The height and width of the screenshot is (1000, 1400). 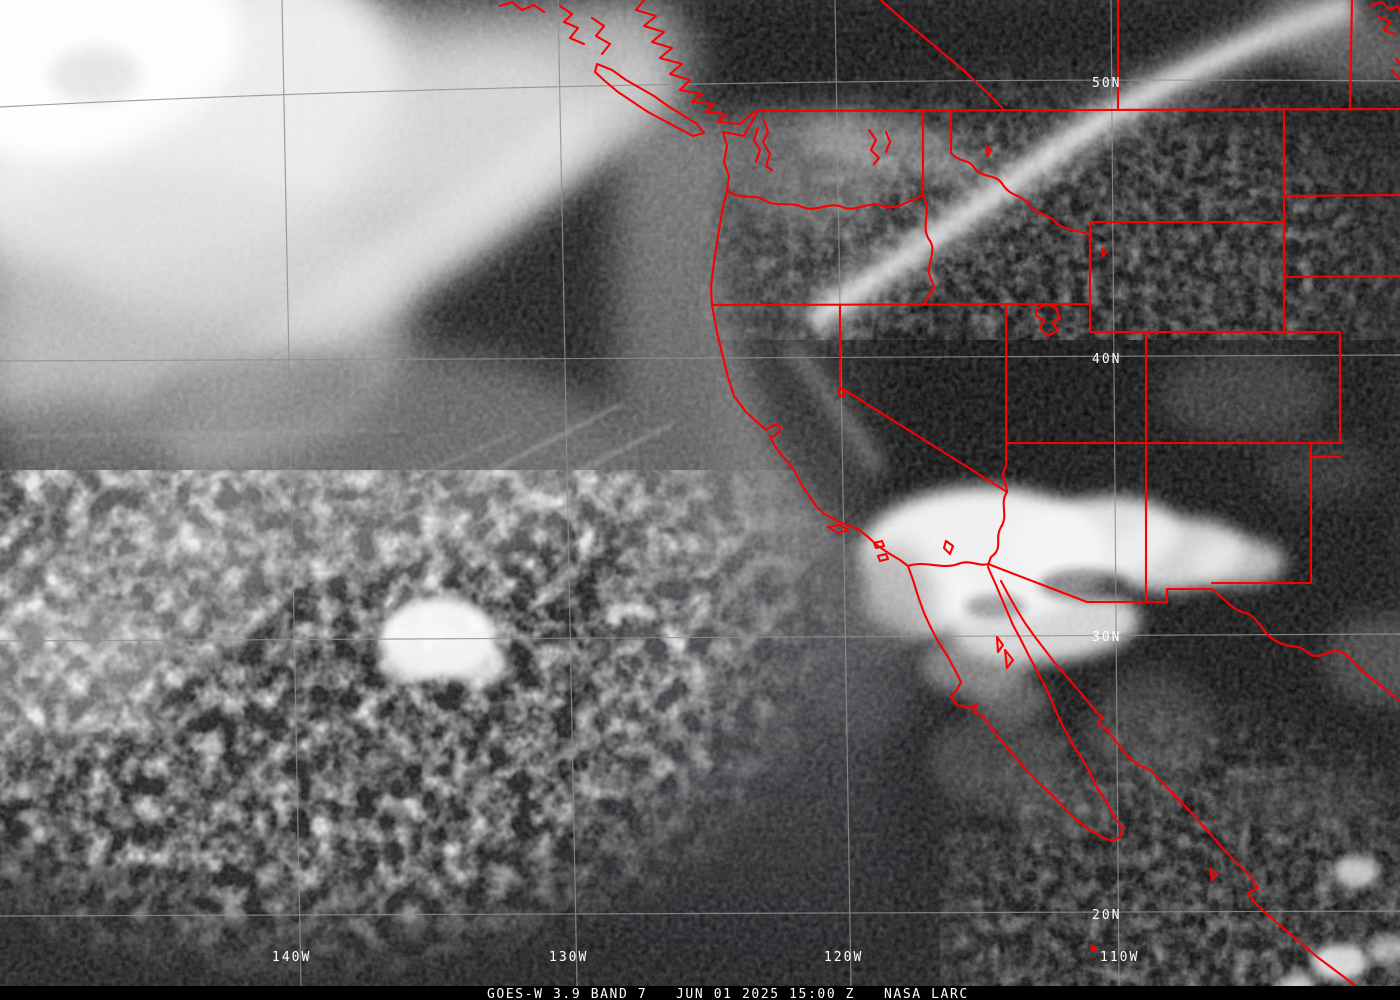 I want to click on caption-timestamp: JUN 01 2025 15:00 Z, so click(x=765, y=993).